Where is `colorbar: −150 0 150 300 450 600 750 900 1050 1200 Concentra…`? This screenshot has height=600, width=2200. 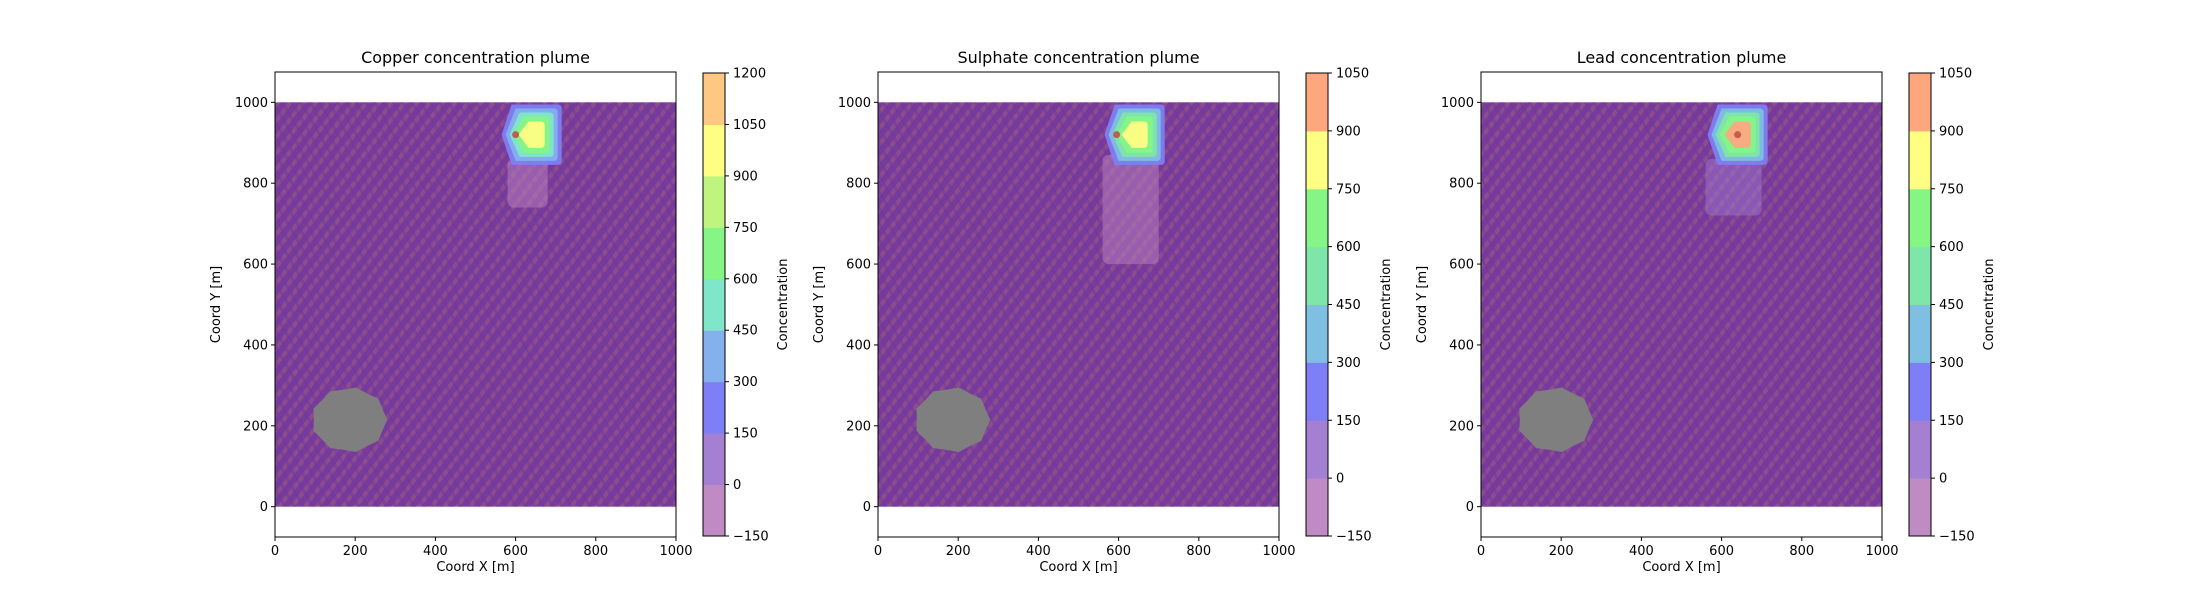 colorbar: −150 0 150 300 450 600 750 900 1050 1200 Concentra… is located at coordinates (746, 306).